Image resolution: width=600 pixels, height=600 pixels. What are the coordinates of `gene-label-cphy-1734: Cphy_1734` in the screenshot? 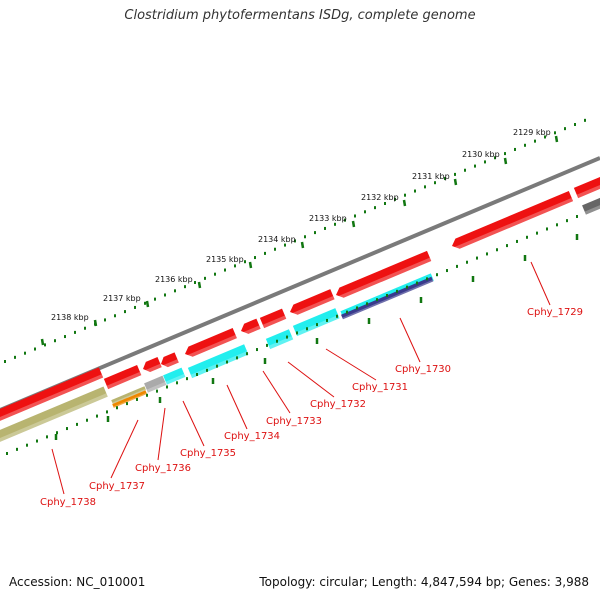 It's located at (252, 436).